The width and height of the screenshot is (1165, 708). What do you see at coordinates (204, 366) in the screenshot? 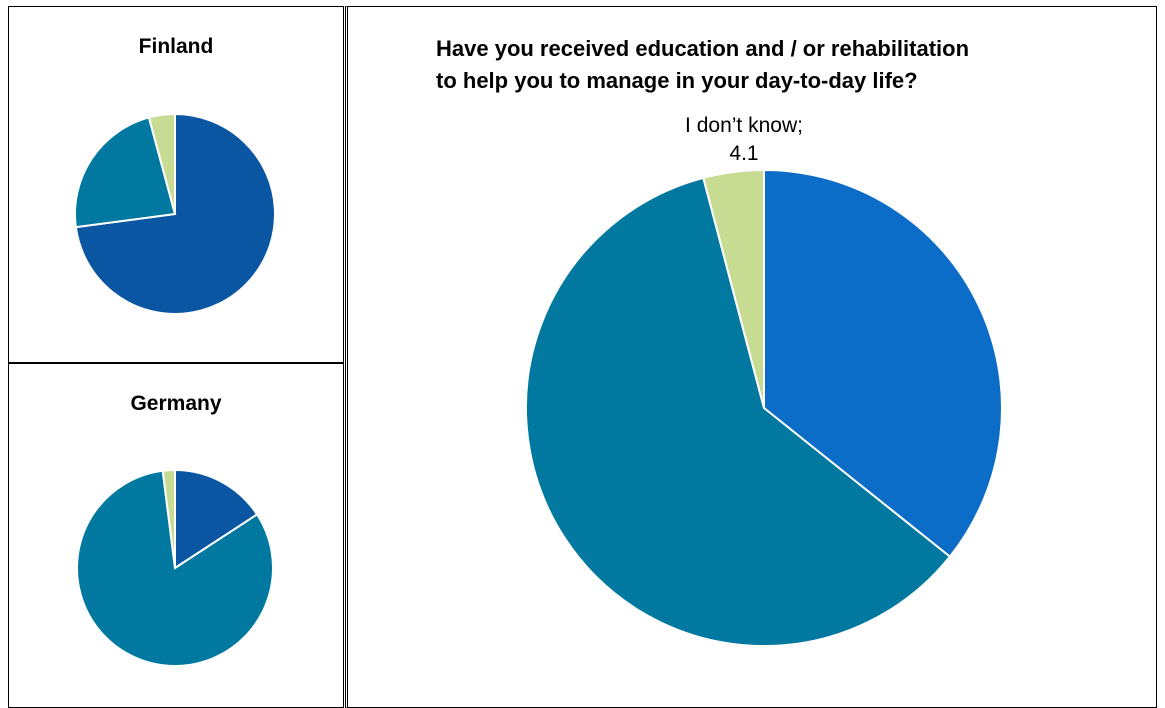
I see `data-label: 15.8` at bounding box center [204, 366].